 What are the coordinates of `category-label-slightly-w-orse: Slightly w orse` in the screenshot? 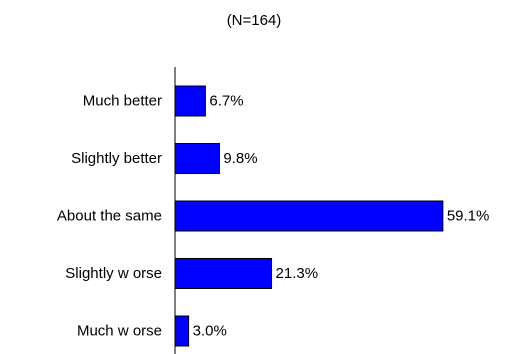 It's located at (113, 273).